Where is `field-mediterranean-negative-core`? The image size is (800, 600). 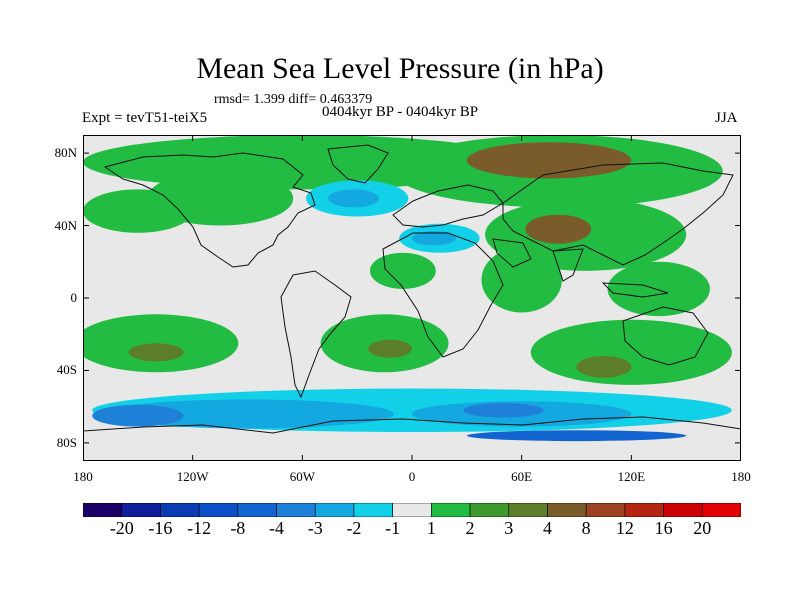 field-mediterranean-negative-core is located at coordinates (434, 238).